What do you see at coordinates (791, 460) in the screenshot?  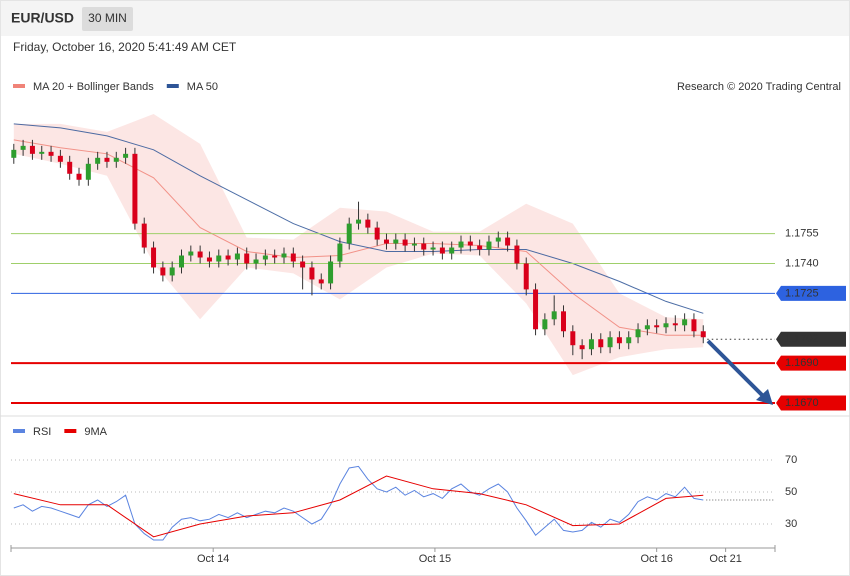 I see `y-tick-label: 70` at bounding box center [791, 460].